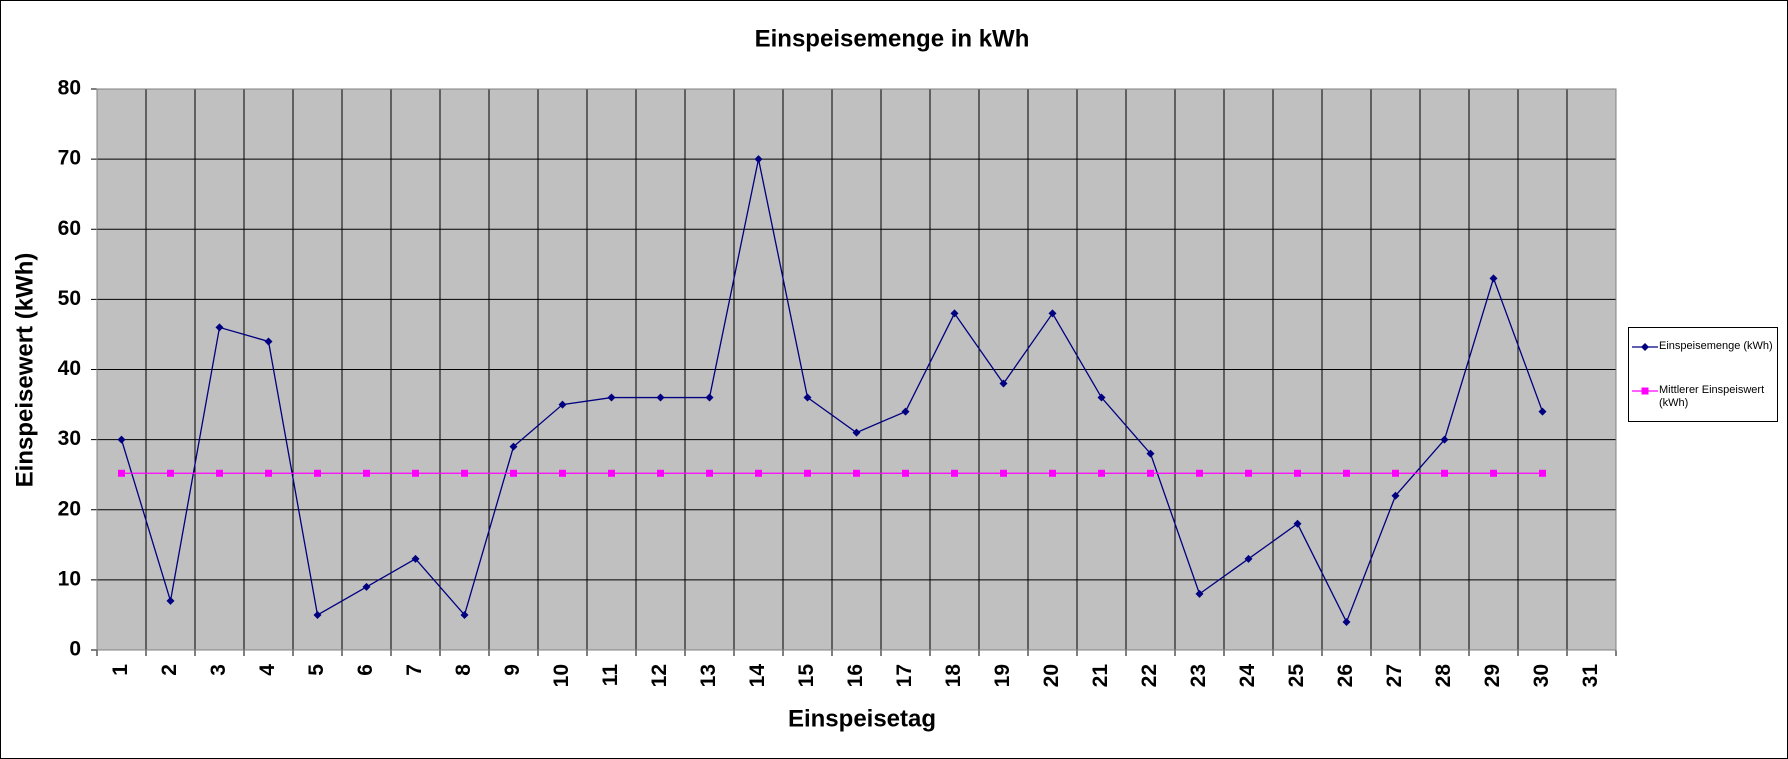 The height and width of the screenshot is (759, 1788). Describe the element at coordinates (1394, 675) in the screenshot. I see `x-tick-label: 27` at that location.